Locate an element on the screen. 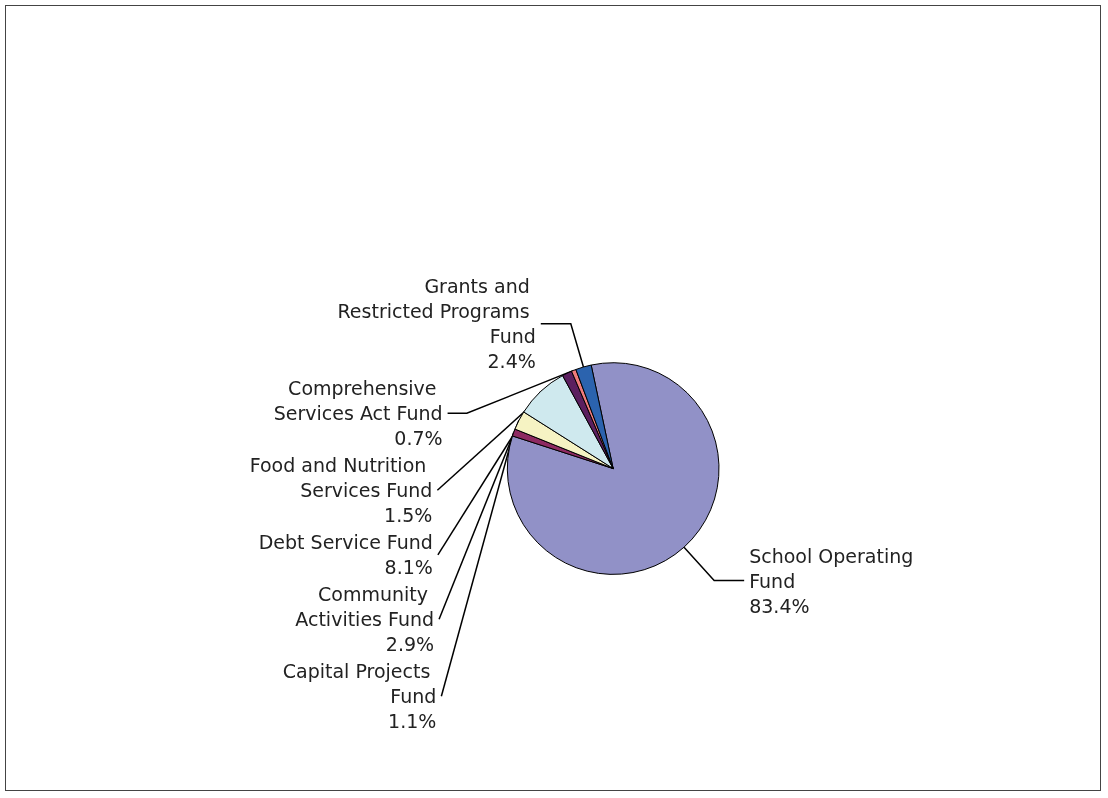  data-label: 2.4% is located at coordinates (511, 361).